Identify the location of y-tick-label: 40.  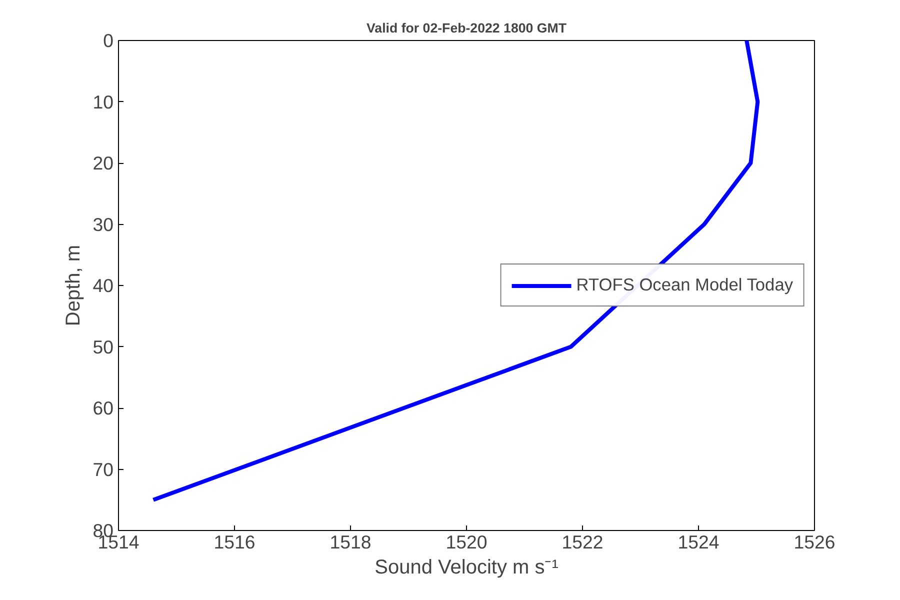
(103, 285).